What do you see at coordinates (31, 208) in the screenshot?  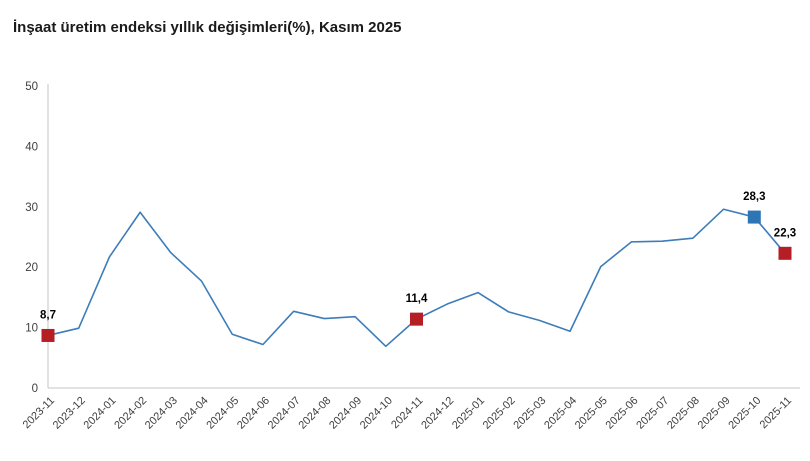 I see `y-tick-label: 30` at bounding box center [31, 208].